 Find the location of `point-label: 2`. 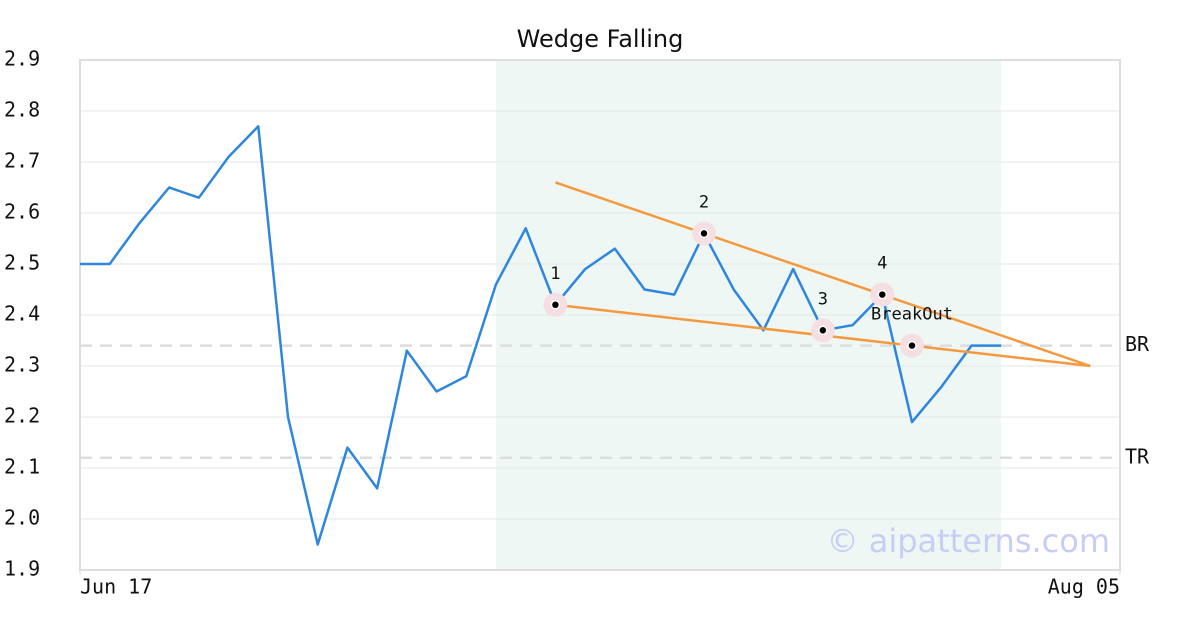

point-label: 2 is located at coordinates (704, 202).